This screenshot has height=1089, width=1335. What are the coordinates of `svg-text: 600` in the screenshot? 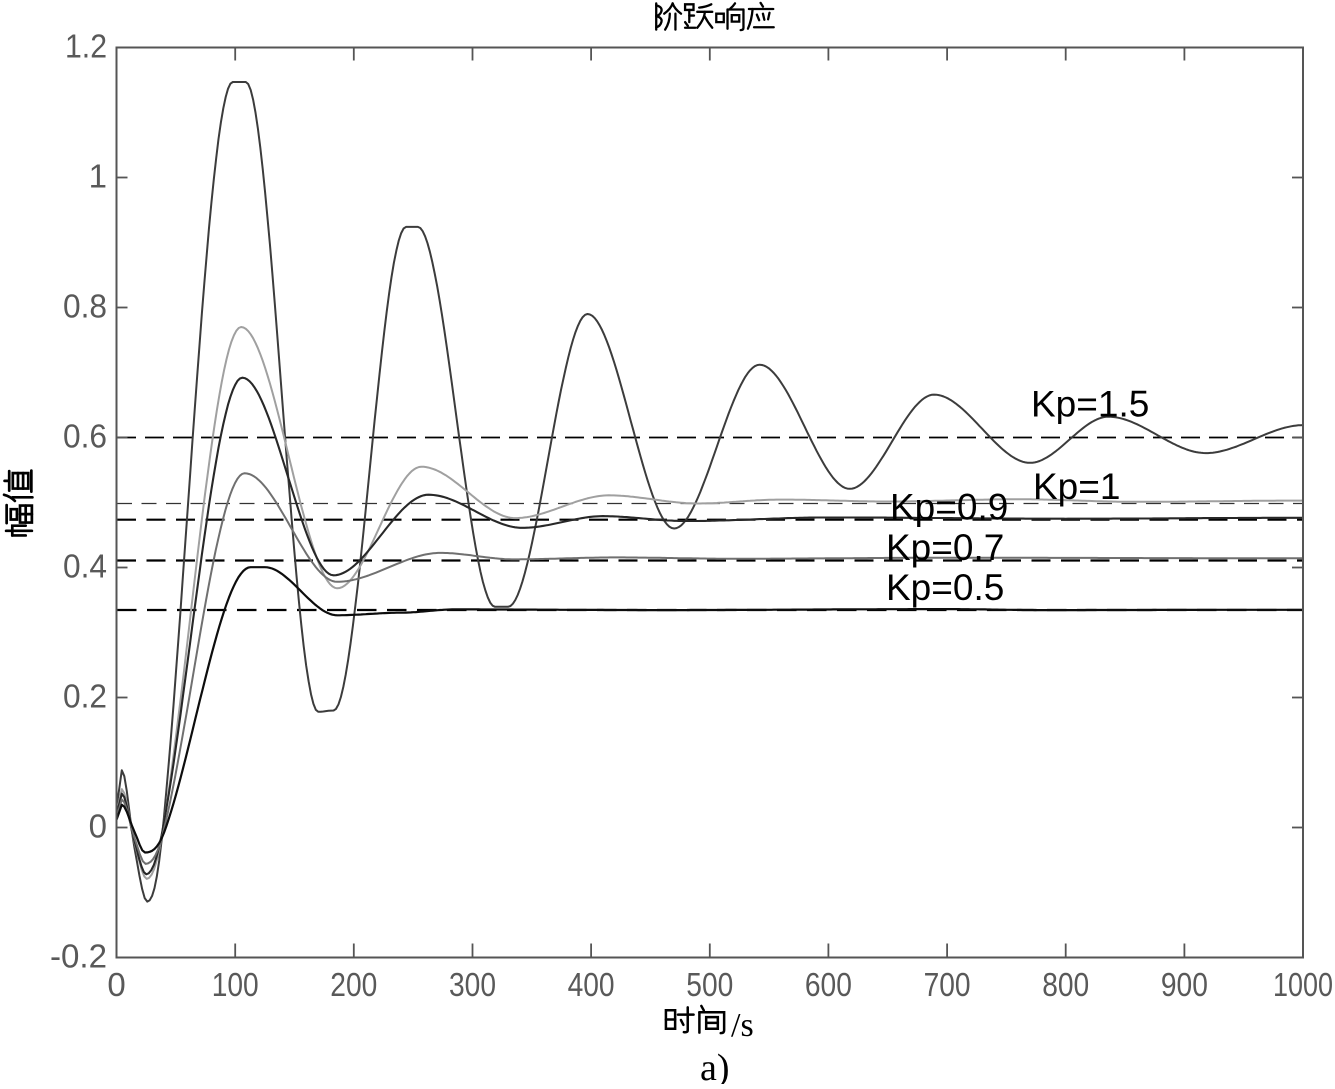 It's located at (828, 984).